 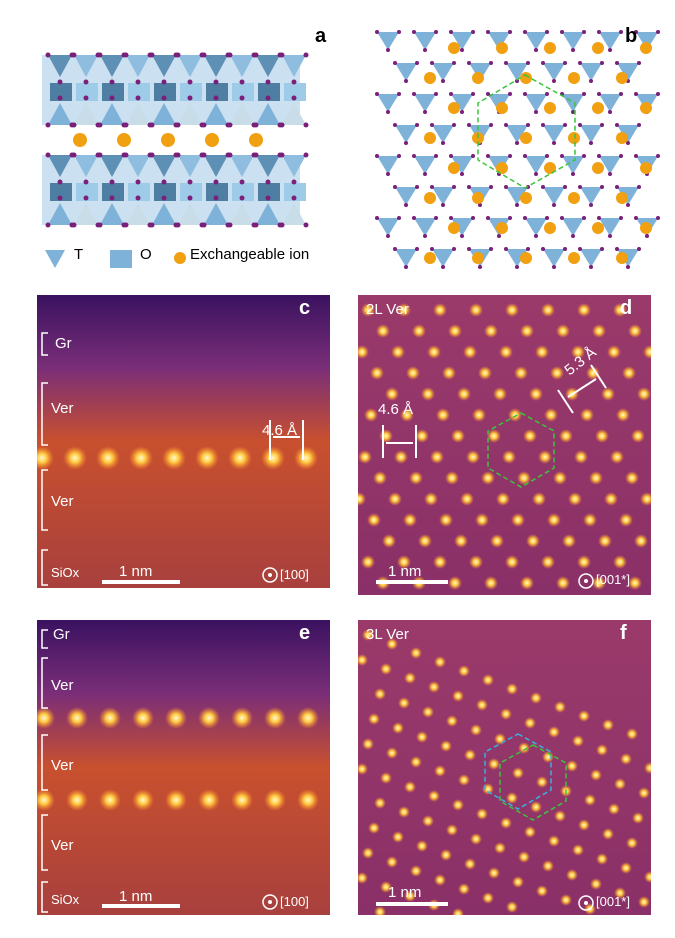 I want to click on layer-label: Ver, so click(x=62, y=845).